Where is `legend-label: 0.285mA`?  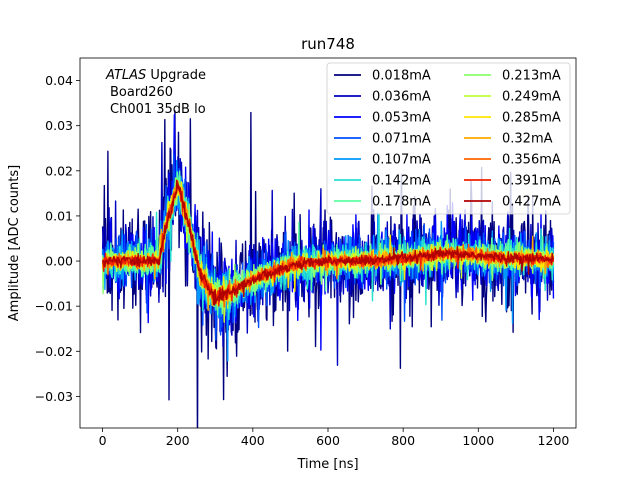
legend-label: 0.285mA is located at coordinates (531, 118).